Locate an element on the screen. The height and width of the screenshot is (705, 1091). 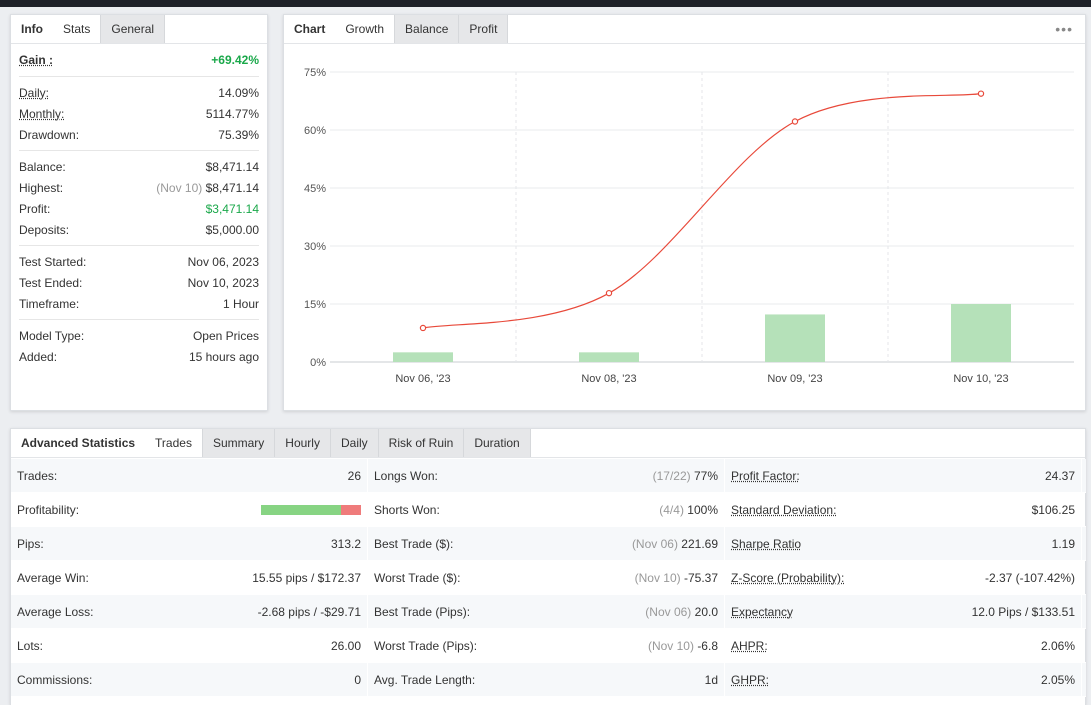
monthly-row: Monthly: 5114.77% is located at coordinates (139, 113).